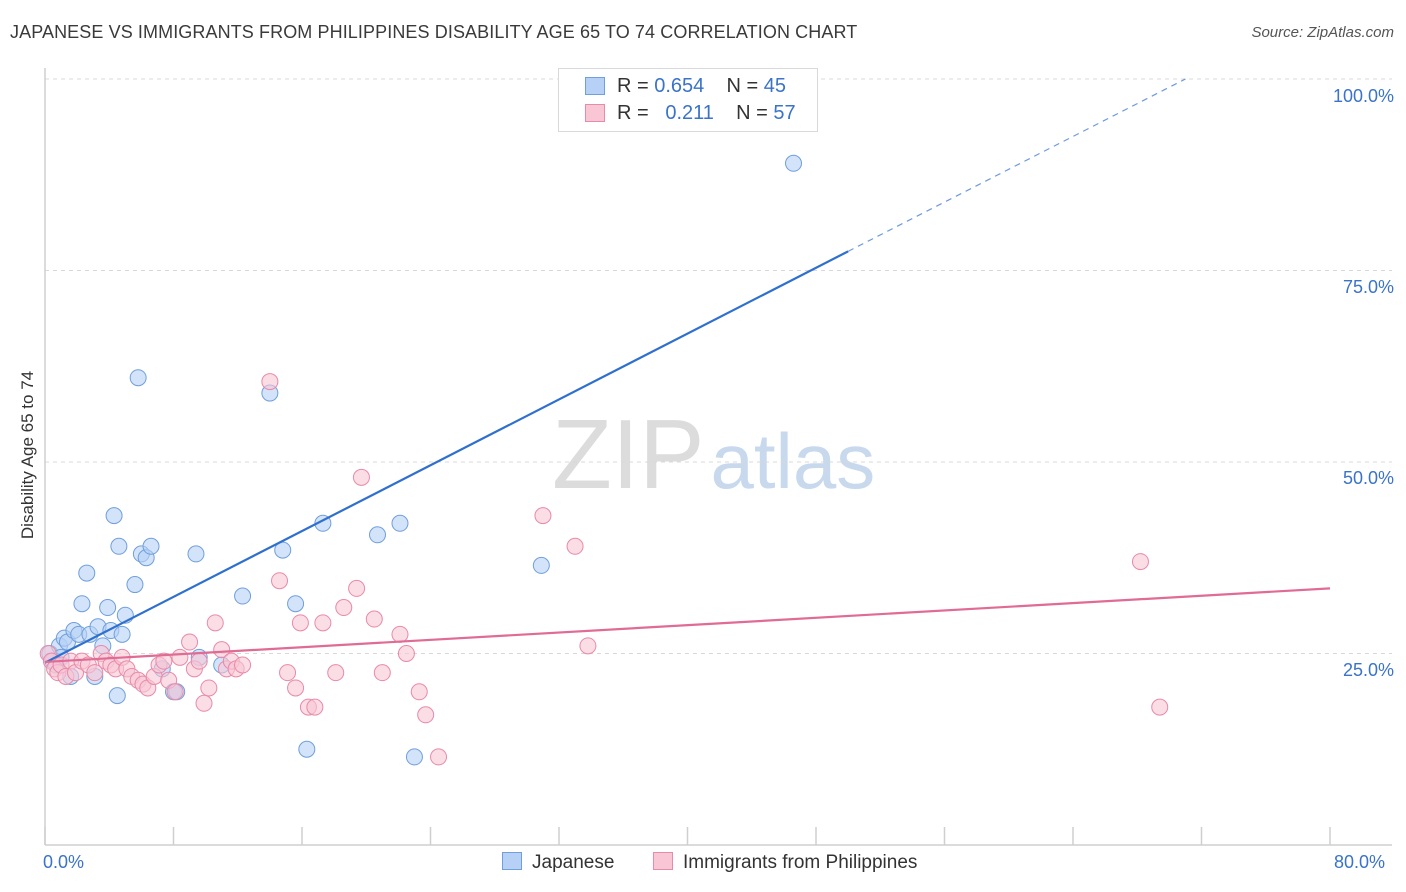  Describe the element at coordinates (663, 861) in the screenshot. I see `bottom-legend-swatch-philippines` at that location.